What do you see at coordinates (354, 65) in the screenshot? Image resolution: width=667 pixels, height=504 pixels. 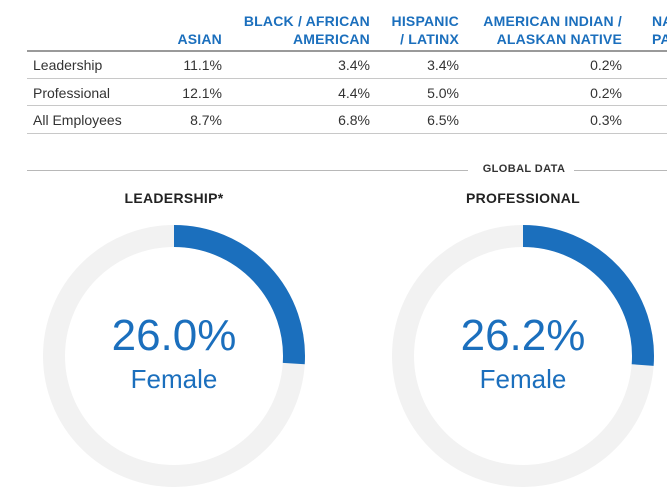 I see `cell-leadership-black: 3.4%` at bounding box center [354, 65].